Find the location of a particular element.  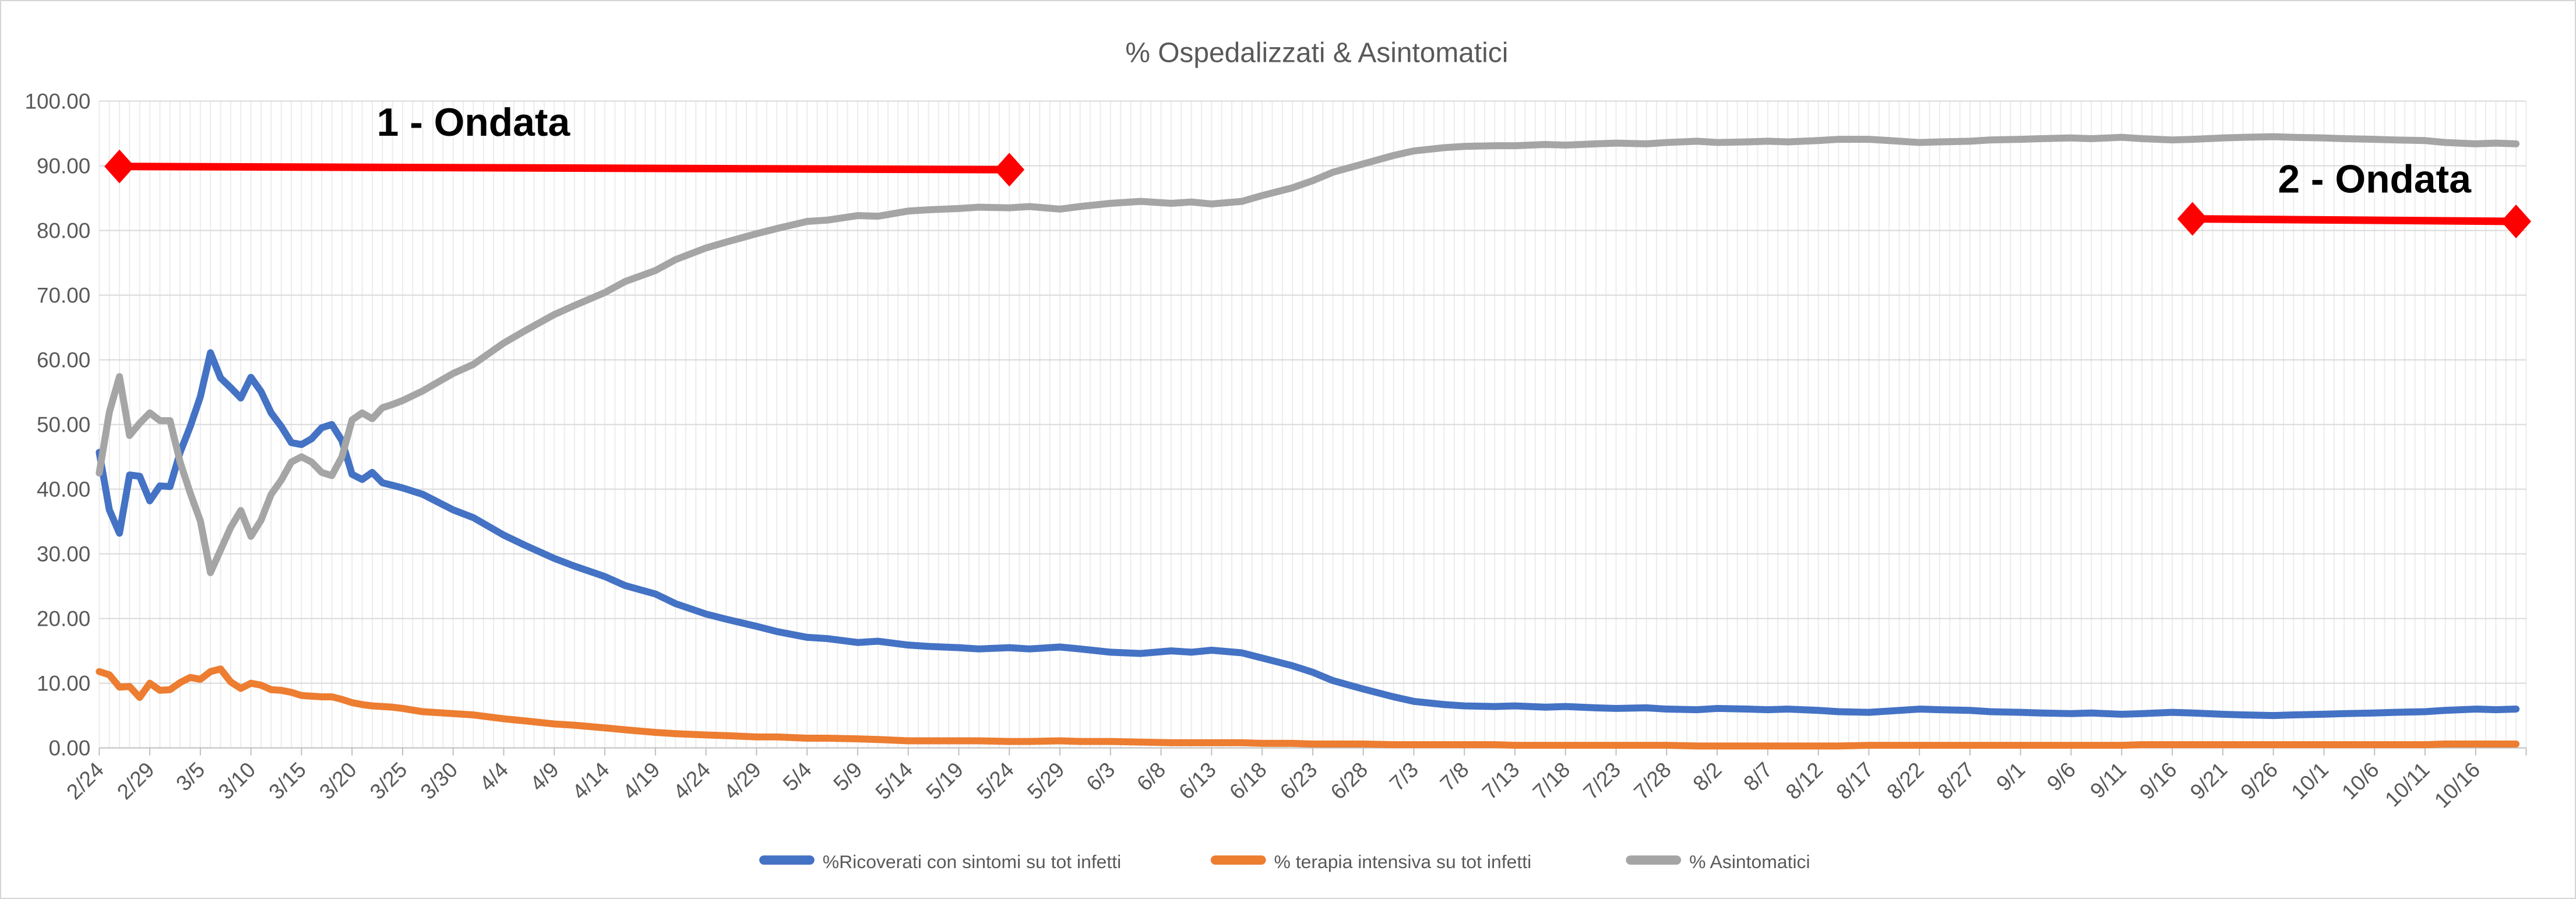

x-tick-label: 4/4 is located at coordinates (494, 776).